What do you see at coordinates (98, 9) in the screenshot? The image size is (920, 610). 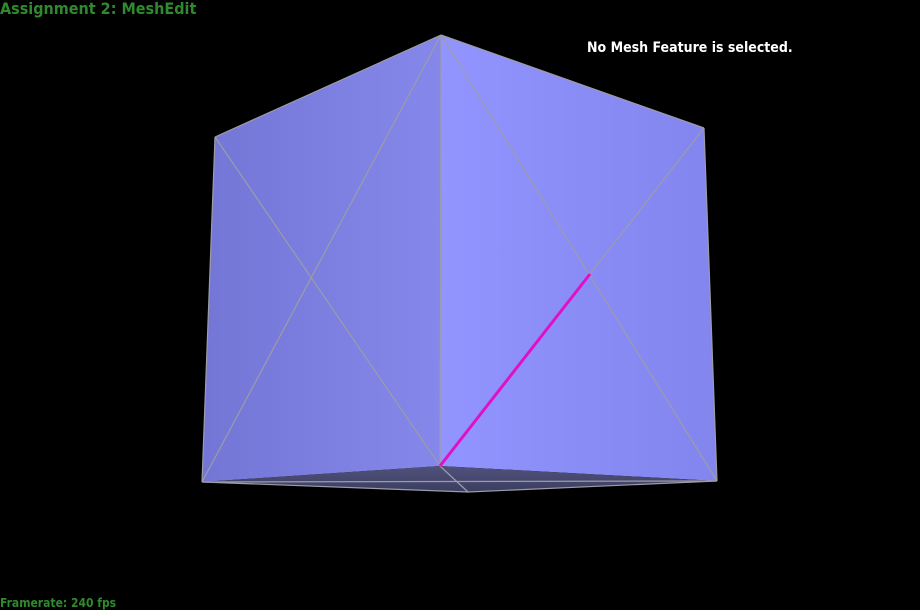 I see `app-title: Assignment 2: MeshEdit` at bounding box center [98, 9].